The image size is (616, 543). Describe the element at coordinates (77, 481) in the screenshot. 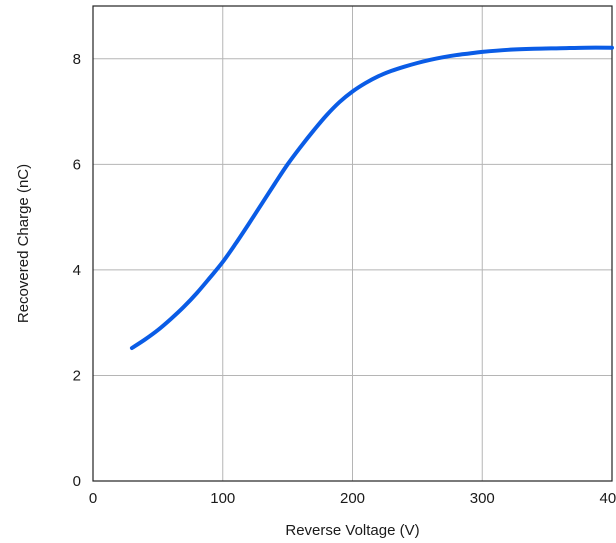

I see `y-tick-label: 0` at that location.